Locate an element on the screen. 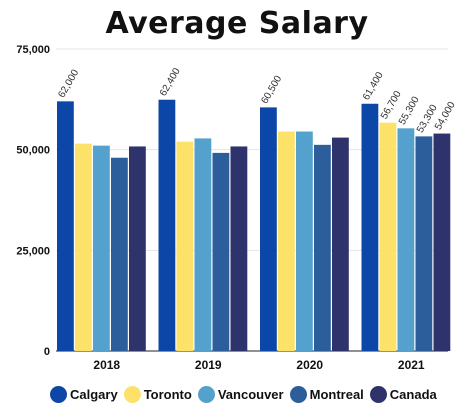  data-label: 53,300 is located at coordinates (427, 119).